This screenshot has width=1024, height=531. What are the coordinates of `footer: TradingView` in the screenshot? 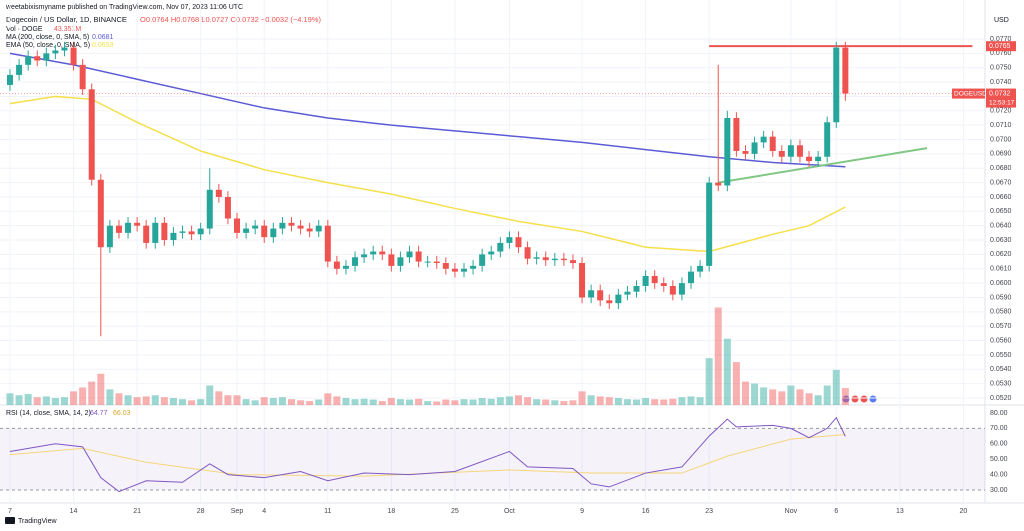 It's located at (37, 521).